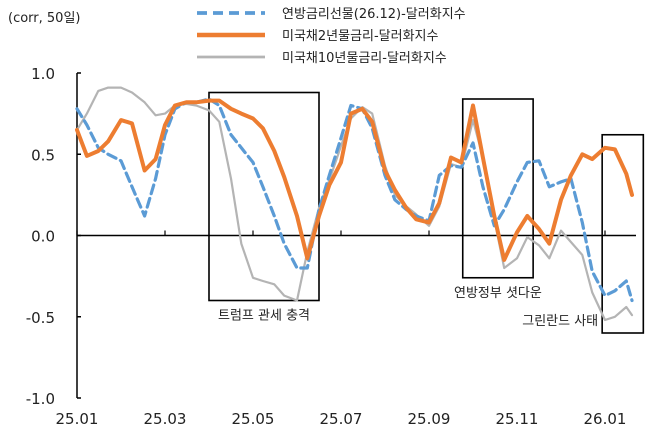 Image resolution: width=657 pixels, height=445 pixels. I want to click on x-tick-label: 25.05, so click(253, 419).